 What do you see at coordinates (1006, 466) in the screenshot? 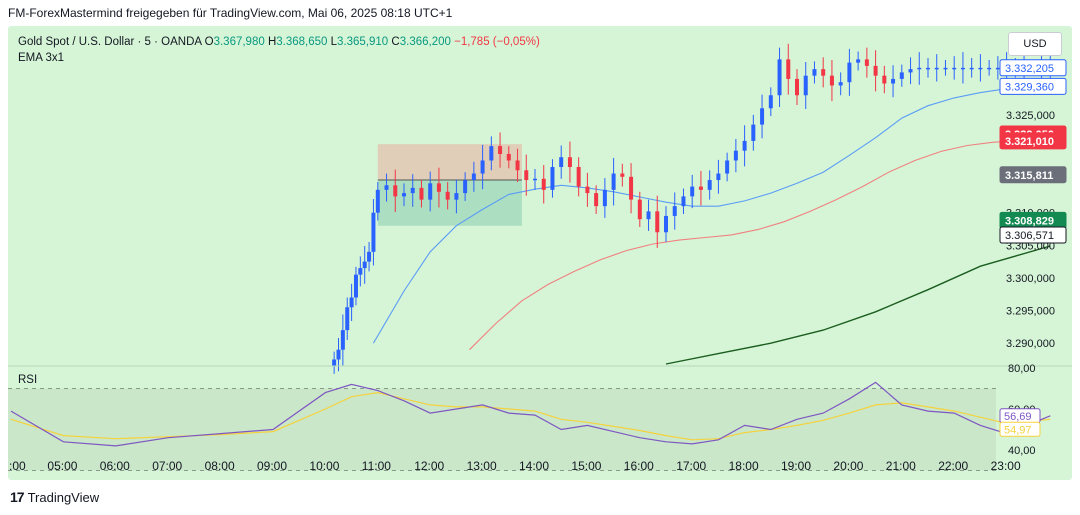
I see `x-tick-label: 23:00` at bounding box center [1006, 466].